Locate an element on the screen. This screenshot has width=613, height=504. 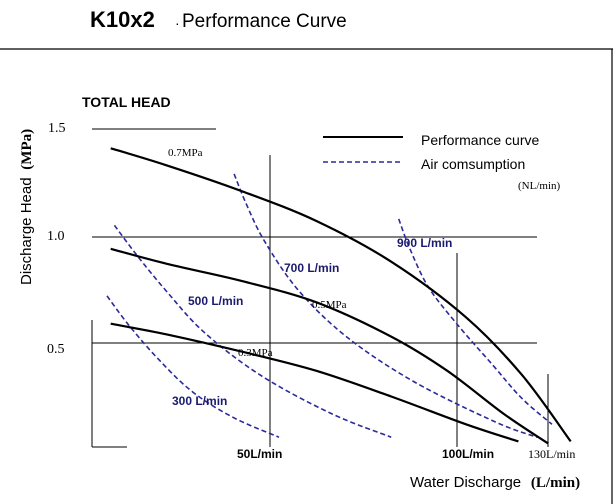
legend-air-label: Air comsumption is located at coordinates (473, 164).